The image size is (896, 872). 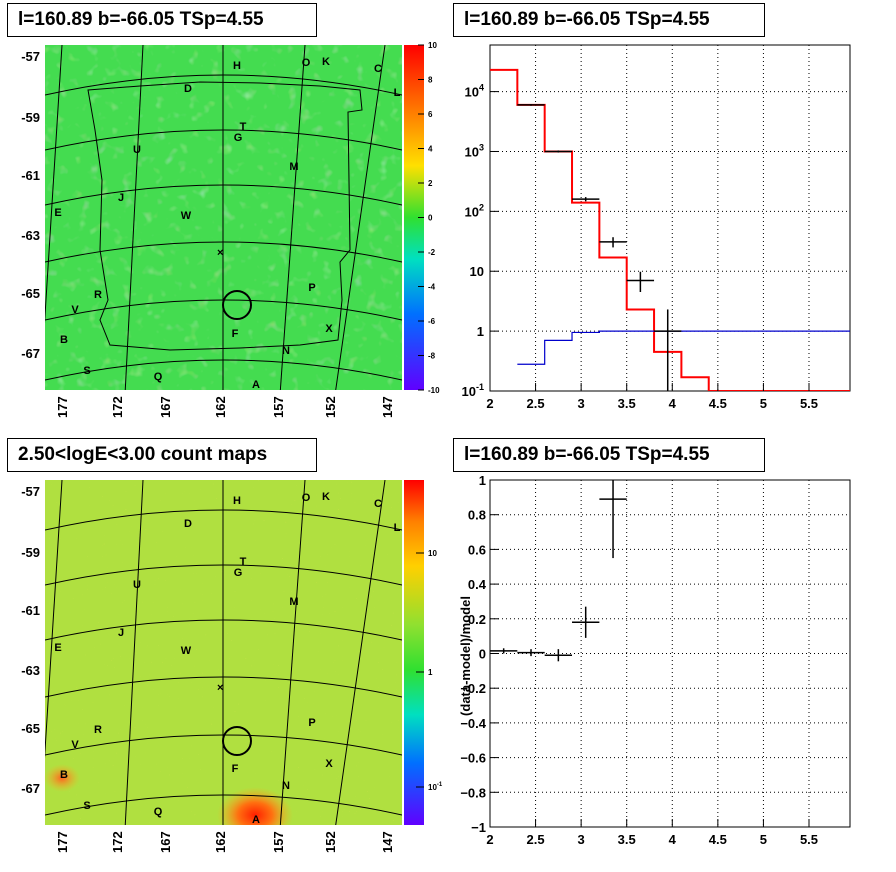 I want to click on colorbar-tick-label: 2, so click(x=430, y=183).